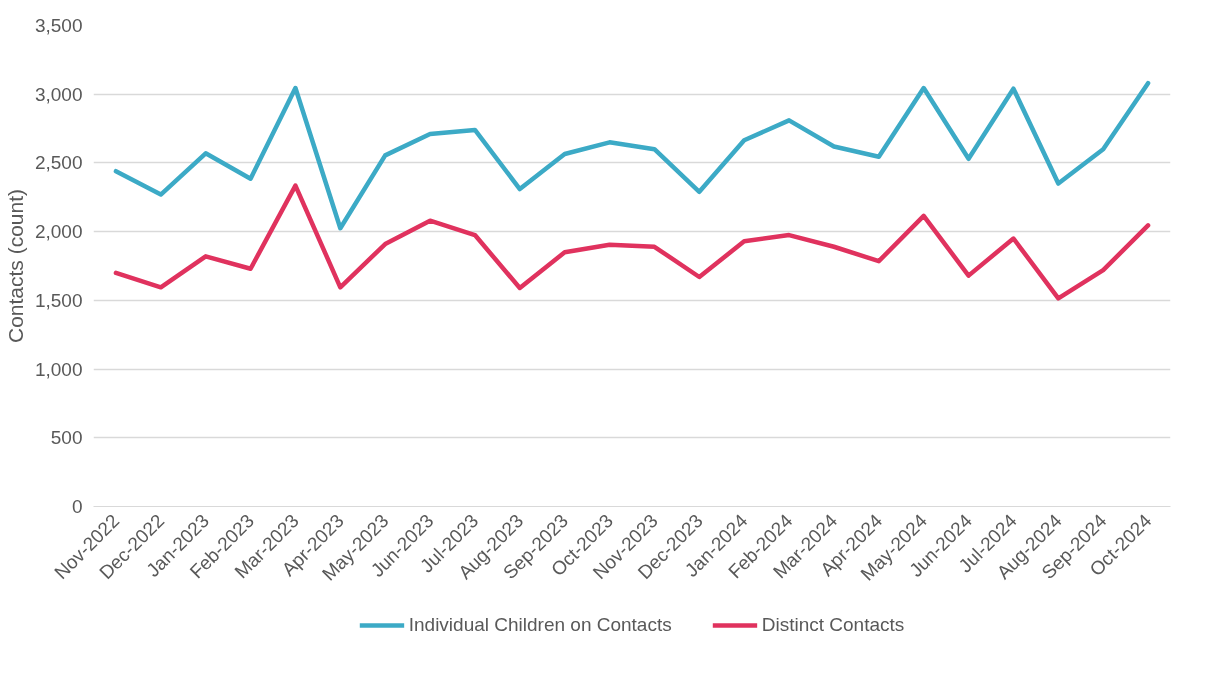 The width and height of the screenshot is (1205, 675). Describe the element at coordinates (66, 438) in the screenshot. I see `y-tick-label: 500` at that location.